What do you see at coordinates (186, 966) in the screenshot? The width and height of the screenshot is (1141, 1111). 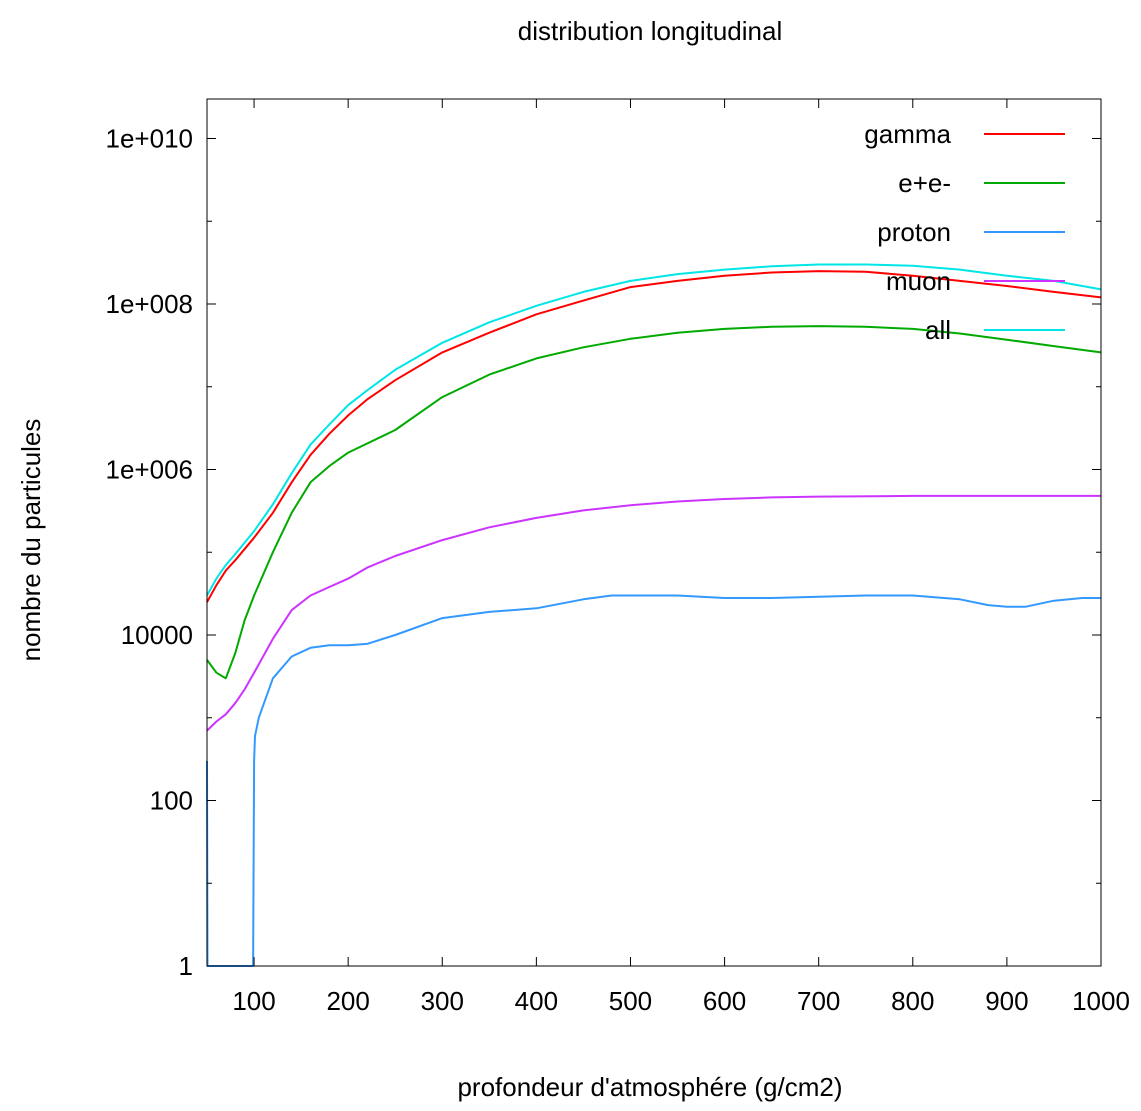 I see `y-tick-label: 1` at bounding box center [186, 966].